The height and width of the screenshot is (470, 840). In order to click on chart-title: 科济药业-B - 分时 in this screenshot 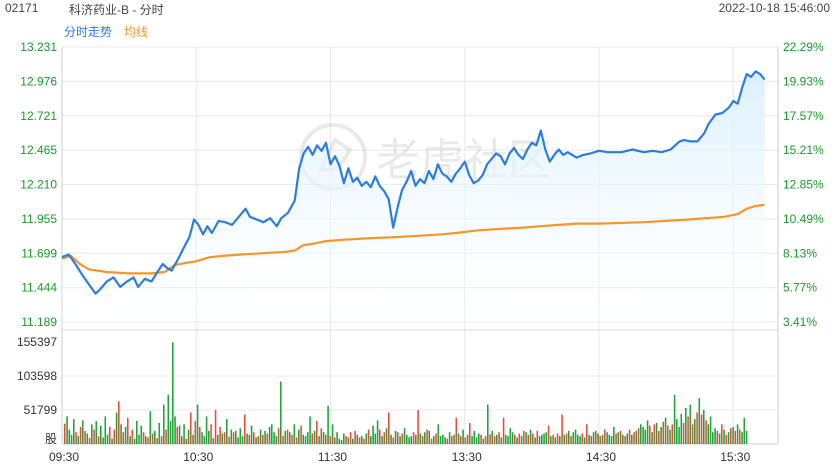, I will do `click(116, 10)`.